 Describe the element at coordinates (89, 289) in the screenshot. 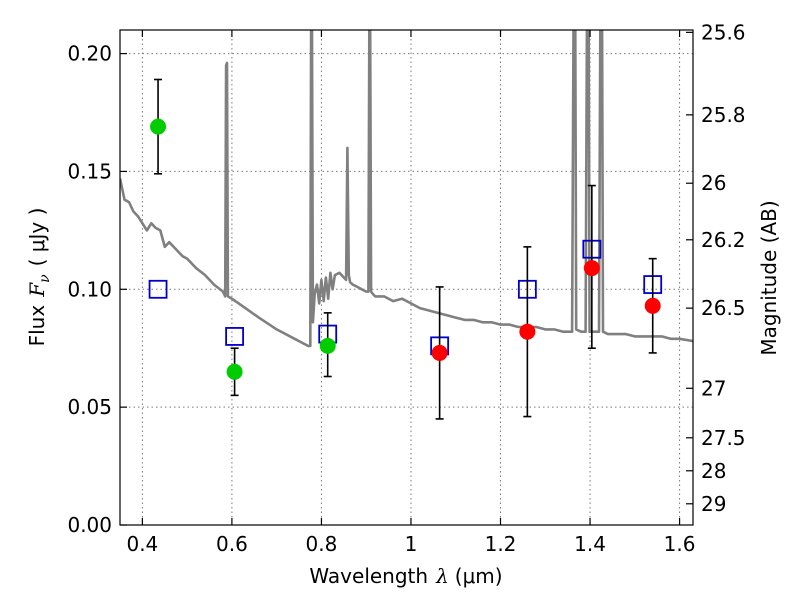

I see `y-tick-label: 0.10` at that location.